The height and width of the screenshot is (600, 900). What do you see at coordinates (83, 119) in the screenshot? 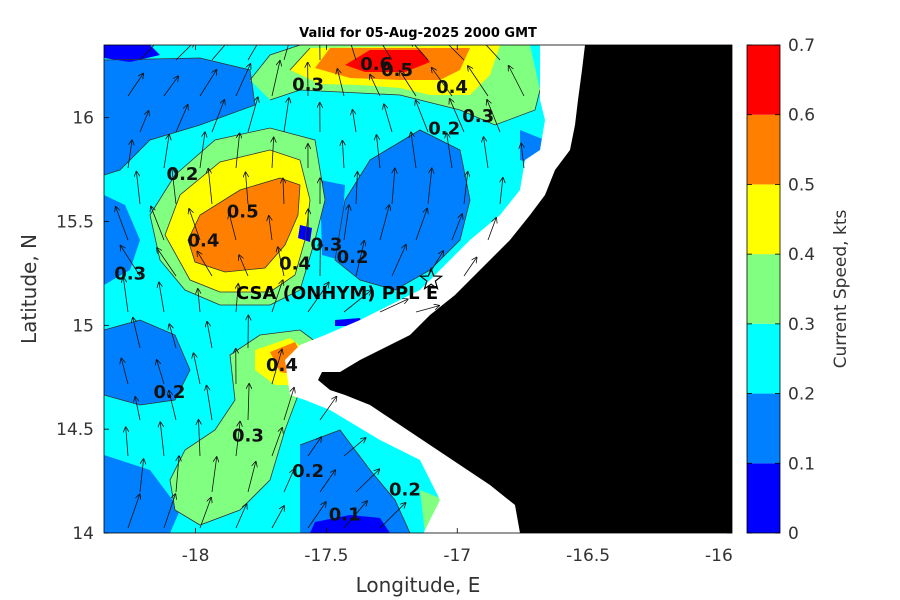
I see `y-tick-label: 16` at bounding box center [83, 119].